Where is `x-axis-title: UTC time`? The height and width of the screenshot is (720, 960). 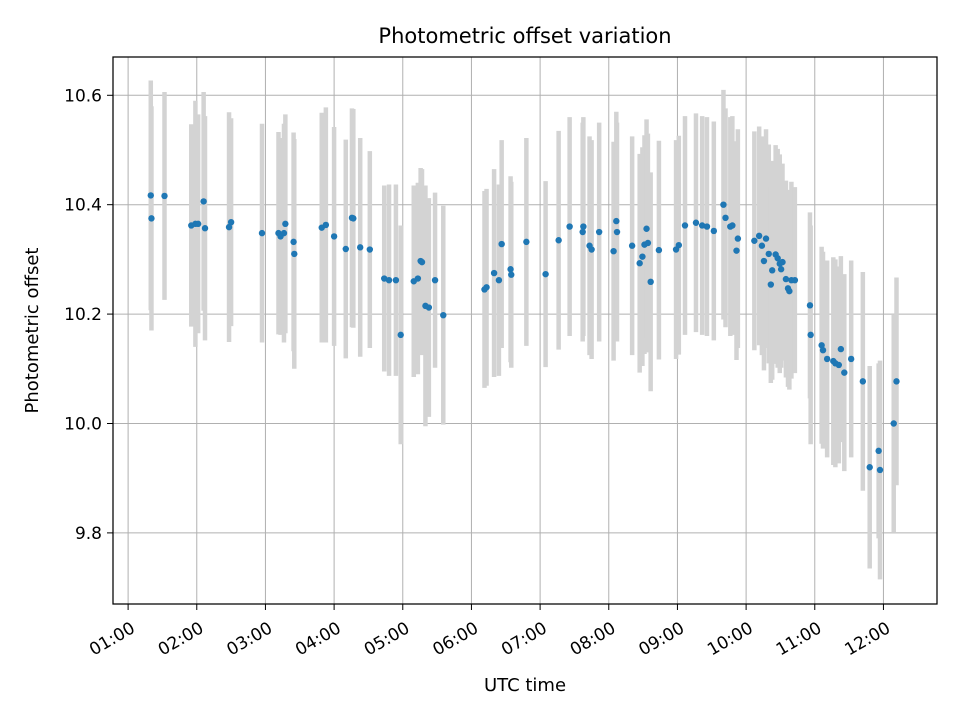 x-axis-title: UTC time is located at coordinates (525, 685).